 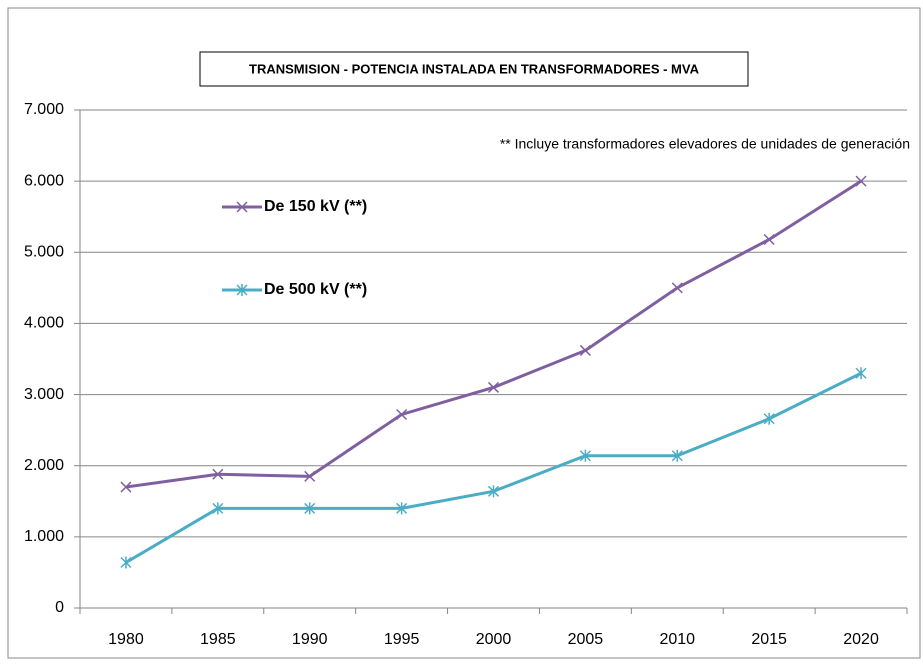 I want to click on x-tick-label: 2000, so click(x=494, y=639).